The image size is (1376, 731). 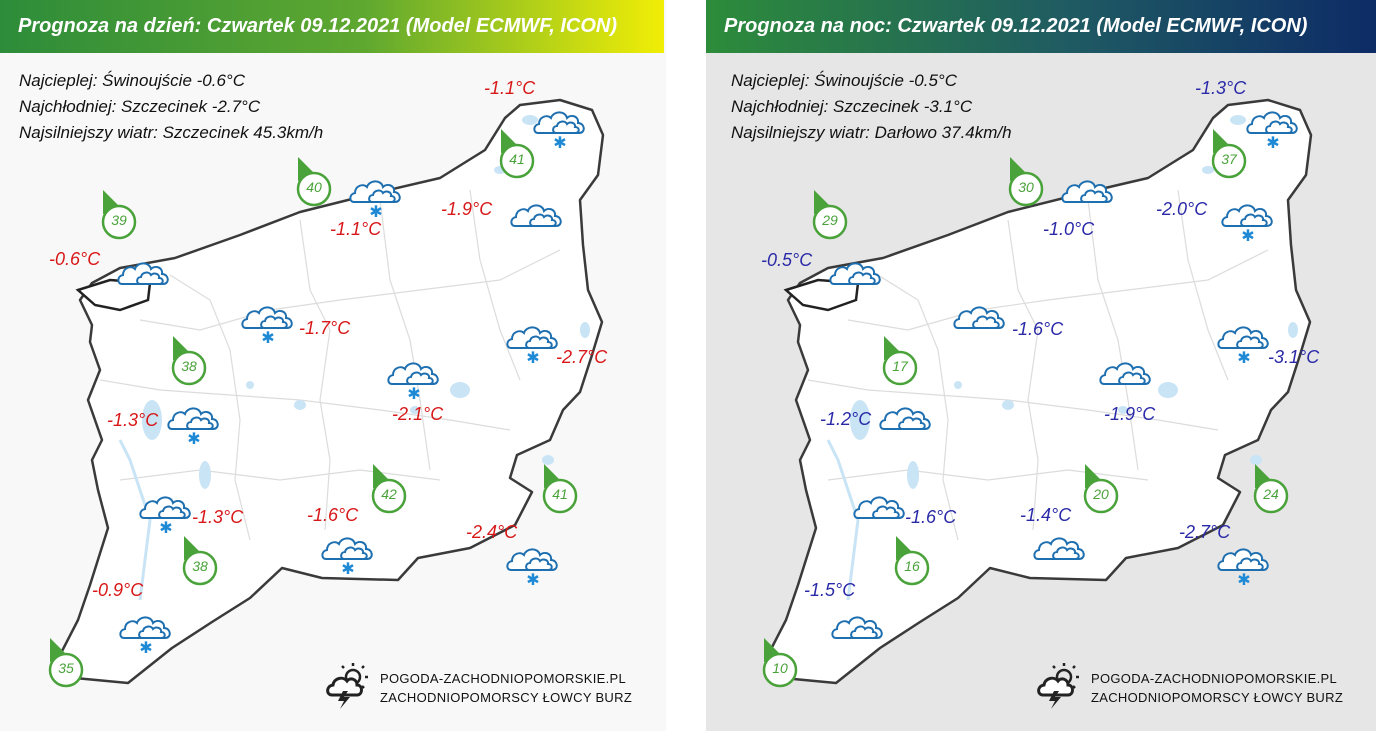 What do you see at coordinates (1229, 159) in the screenshot?
I see `wind-speed: 37` at bounding box center [1229, 159].